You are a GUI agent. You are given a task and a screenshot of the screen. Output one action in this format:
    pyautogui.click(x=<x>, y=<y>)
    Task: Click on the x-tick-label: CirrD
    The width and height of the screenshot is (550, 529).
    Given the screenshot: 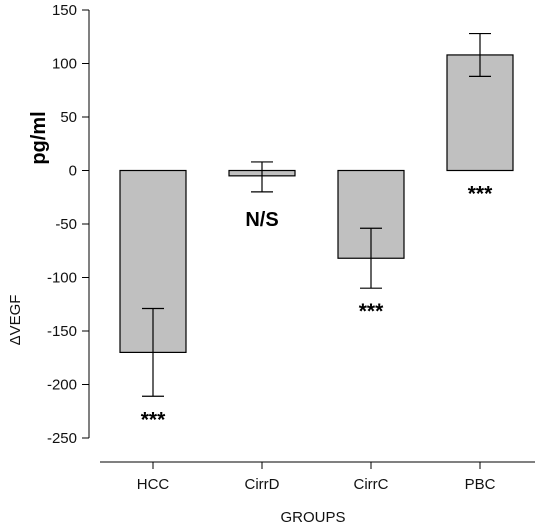 What is the action you would take?
    pyautogui.click(x=262, y=484)
    